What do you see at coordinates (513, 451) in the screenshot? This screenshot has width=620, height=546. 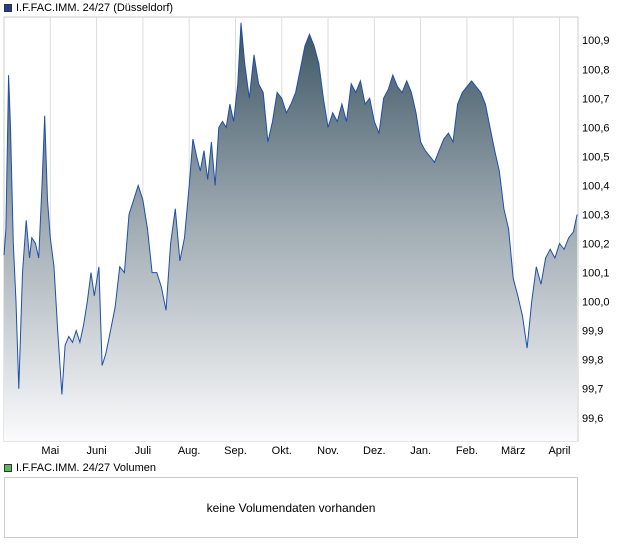 I see `x-tick-label: März` at bounding box center [513, 451].